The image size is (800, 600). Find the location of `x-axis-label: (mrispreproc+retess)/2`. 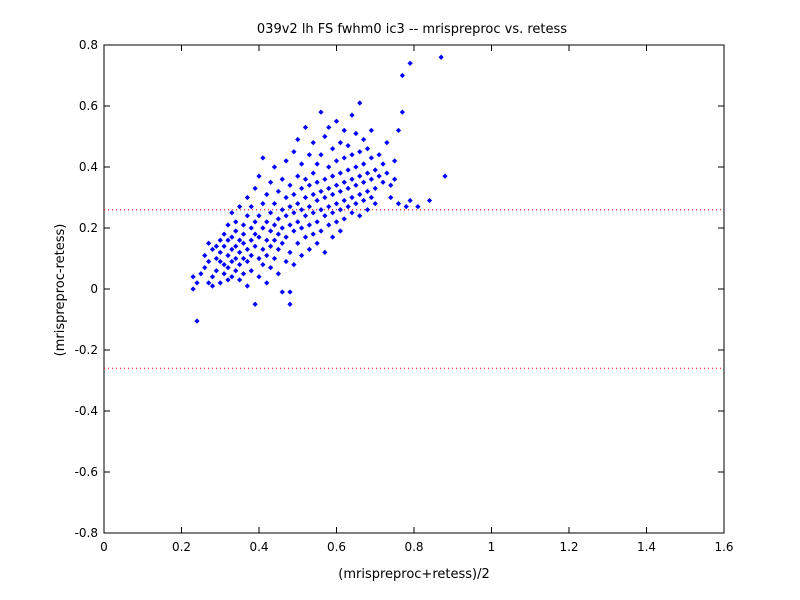

x-axis-label: (mrispreproc+retess)/2 is located at coordinates (414, 574).